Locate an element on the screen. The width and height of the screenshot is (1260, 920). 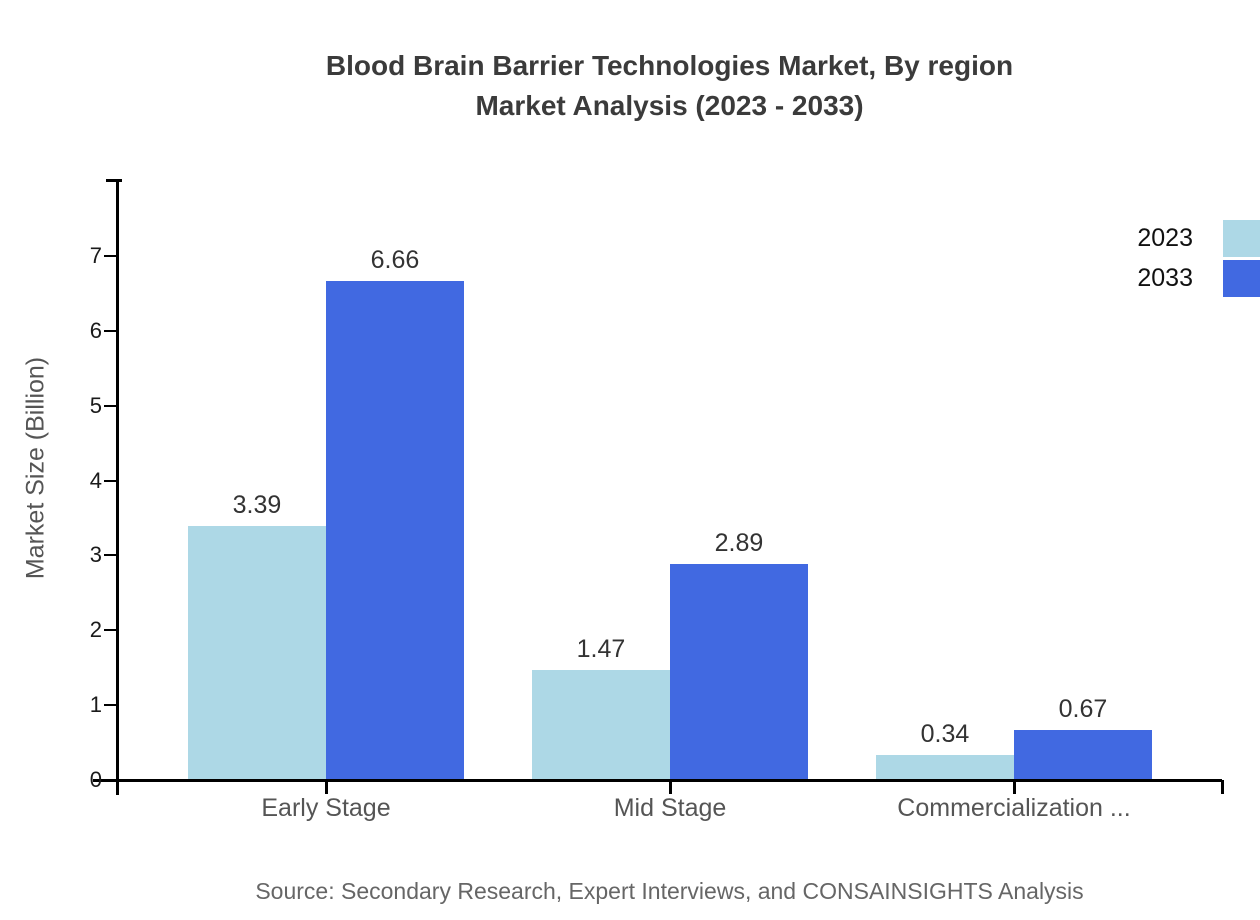
y-tick-label: 6 is located at coordinates (95, 330).